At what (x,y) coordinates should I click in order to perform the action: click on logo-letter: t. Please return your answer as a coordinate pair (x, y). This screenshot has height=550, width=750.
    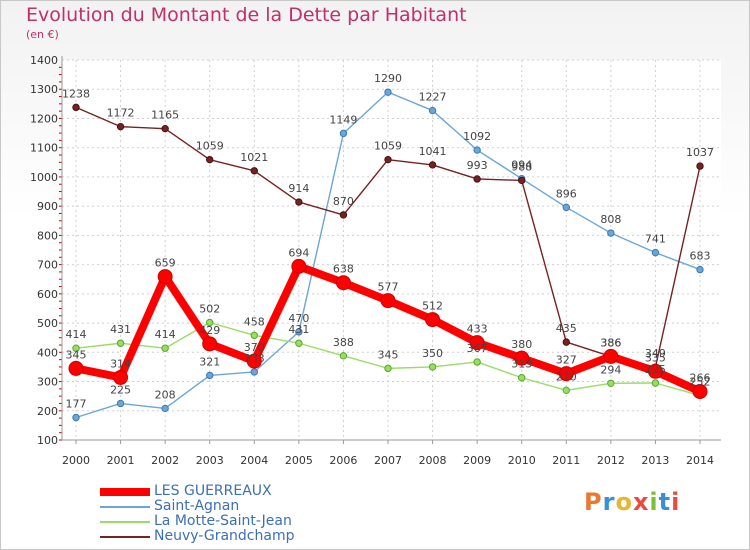
    Looking at the image, I should click on (665, 502).